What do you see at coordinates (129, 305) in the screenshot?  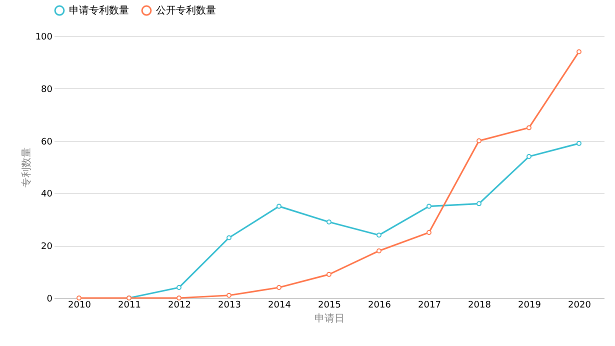 I see `x-tick-label: 2011` at bounding box center [129, 305].